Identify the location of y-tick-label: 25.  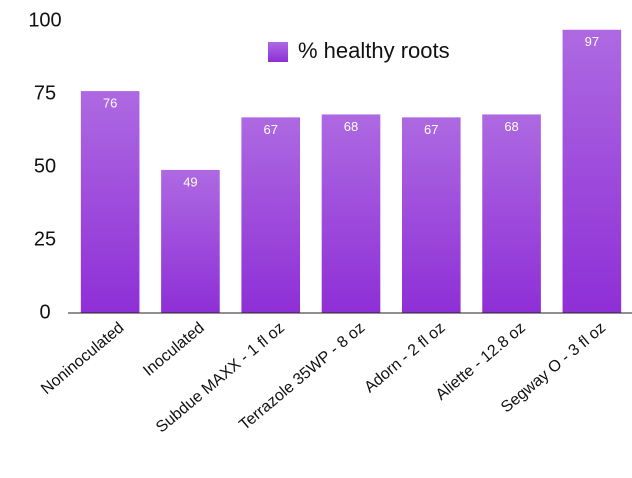
(45, 239).